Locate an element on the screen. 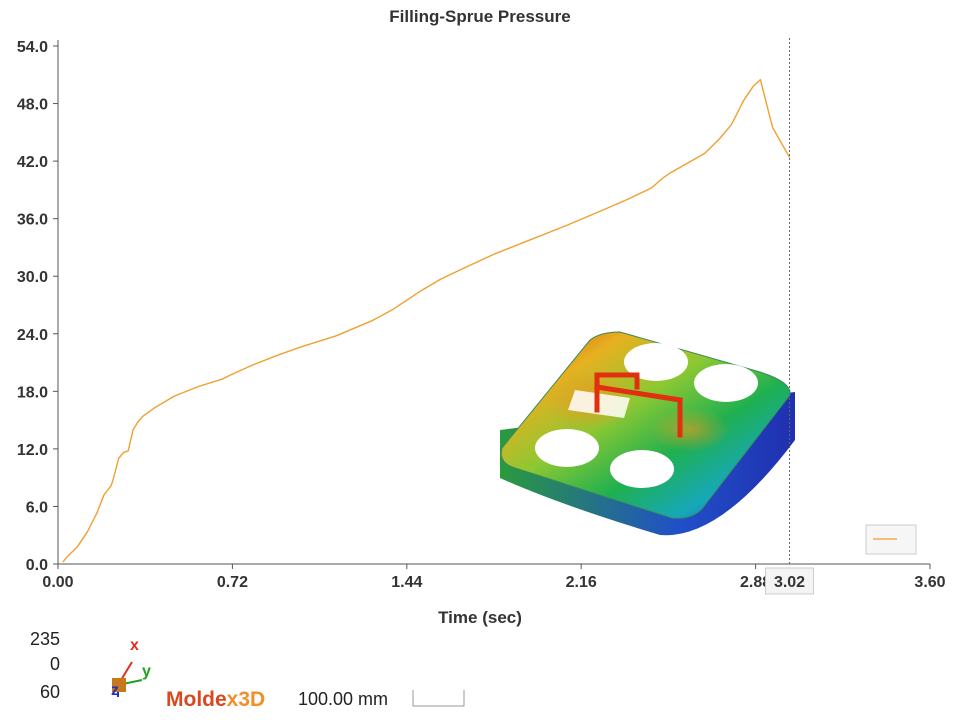 The image size is (960, 720). y-tick-label: 54.0 is located at coordinates (32, 47).